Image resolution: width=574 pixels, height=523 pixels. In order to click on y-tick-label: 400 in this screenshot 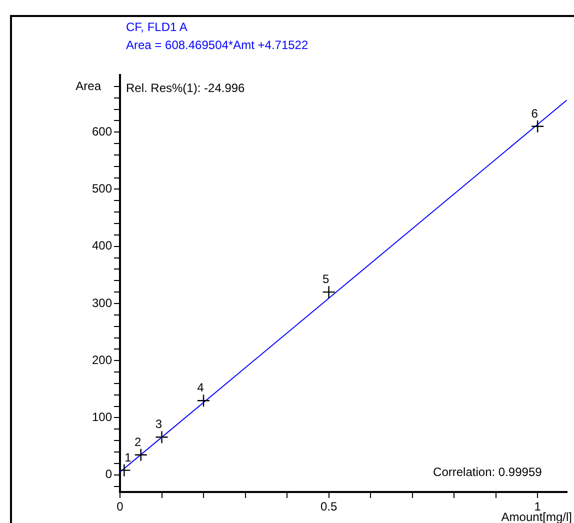, I will do `click(102, 245)`.